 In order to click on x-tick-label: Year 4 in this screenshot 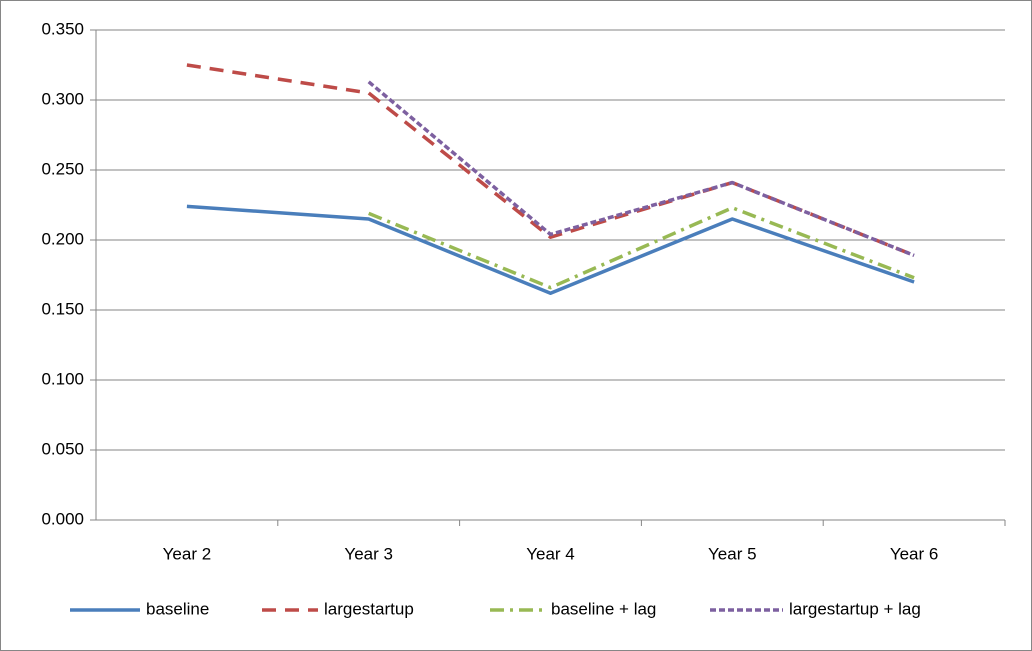, I will do `click(550, 553)`.